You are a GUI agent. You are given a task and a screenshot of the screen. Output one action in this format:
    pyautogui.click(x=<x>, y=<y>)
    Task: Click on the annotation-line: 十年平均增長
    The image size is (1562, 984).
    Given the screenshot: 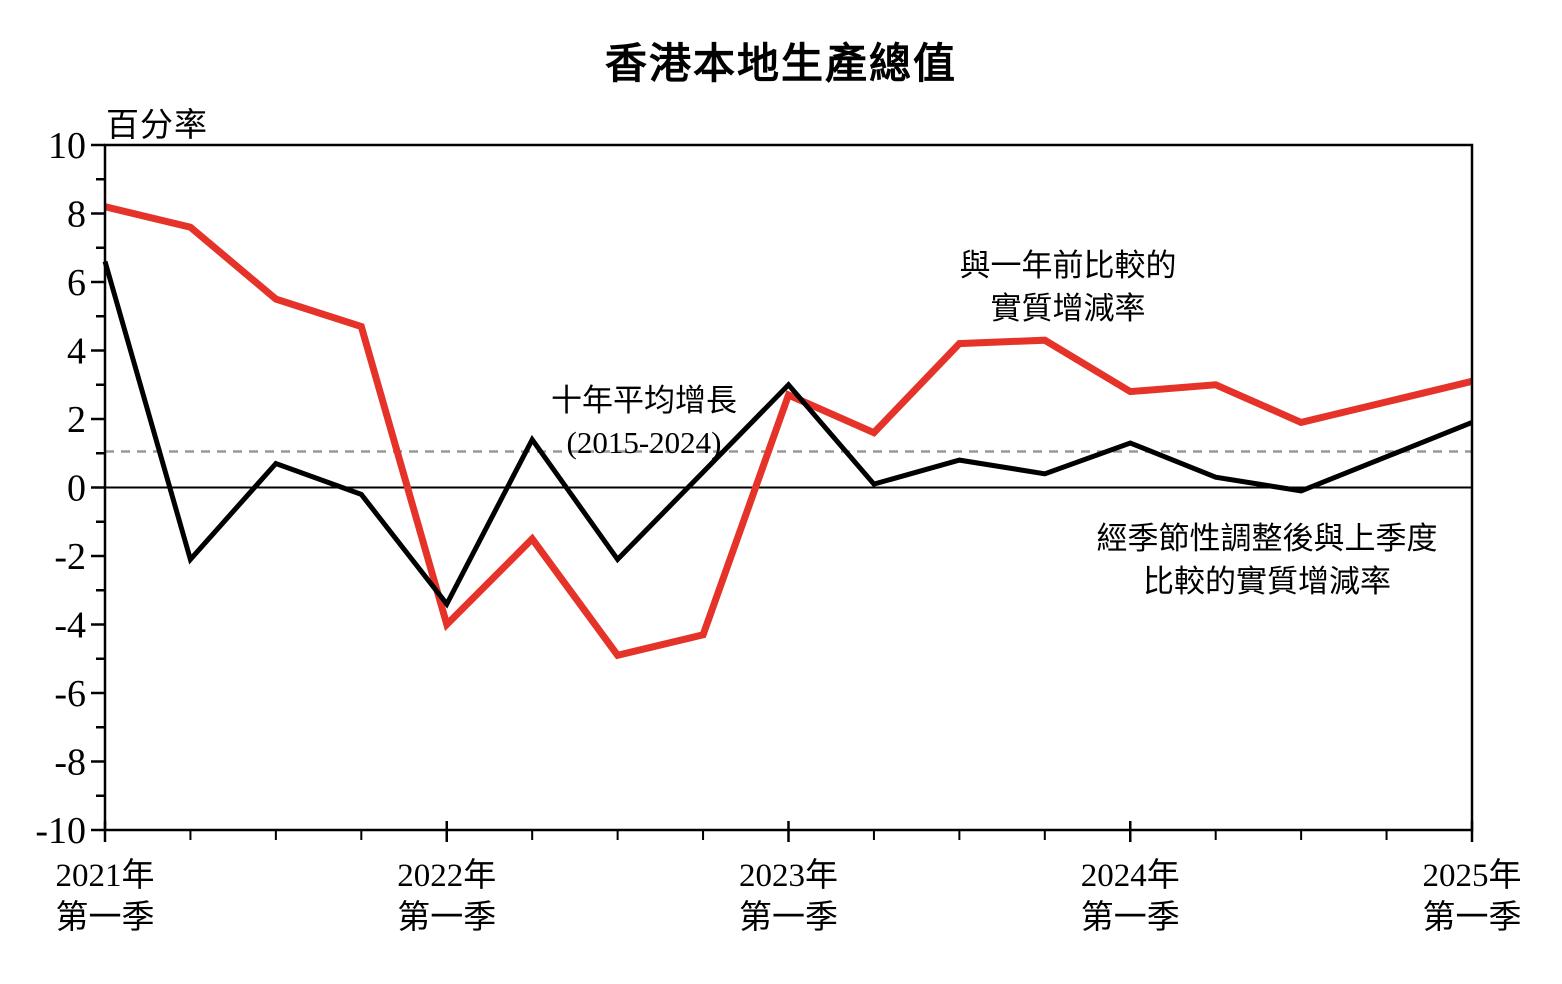 What is the action you would take?
    pyautogui.click(x=644, y=400)
    